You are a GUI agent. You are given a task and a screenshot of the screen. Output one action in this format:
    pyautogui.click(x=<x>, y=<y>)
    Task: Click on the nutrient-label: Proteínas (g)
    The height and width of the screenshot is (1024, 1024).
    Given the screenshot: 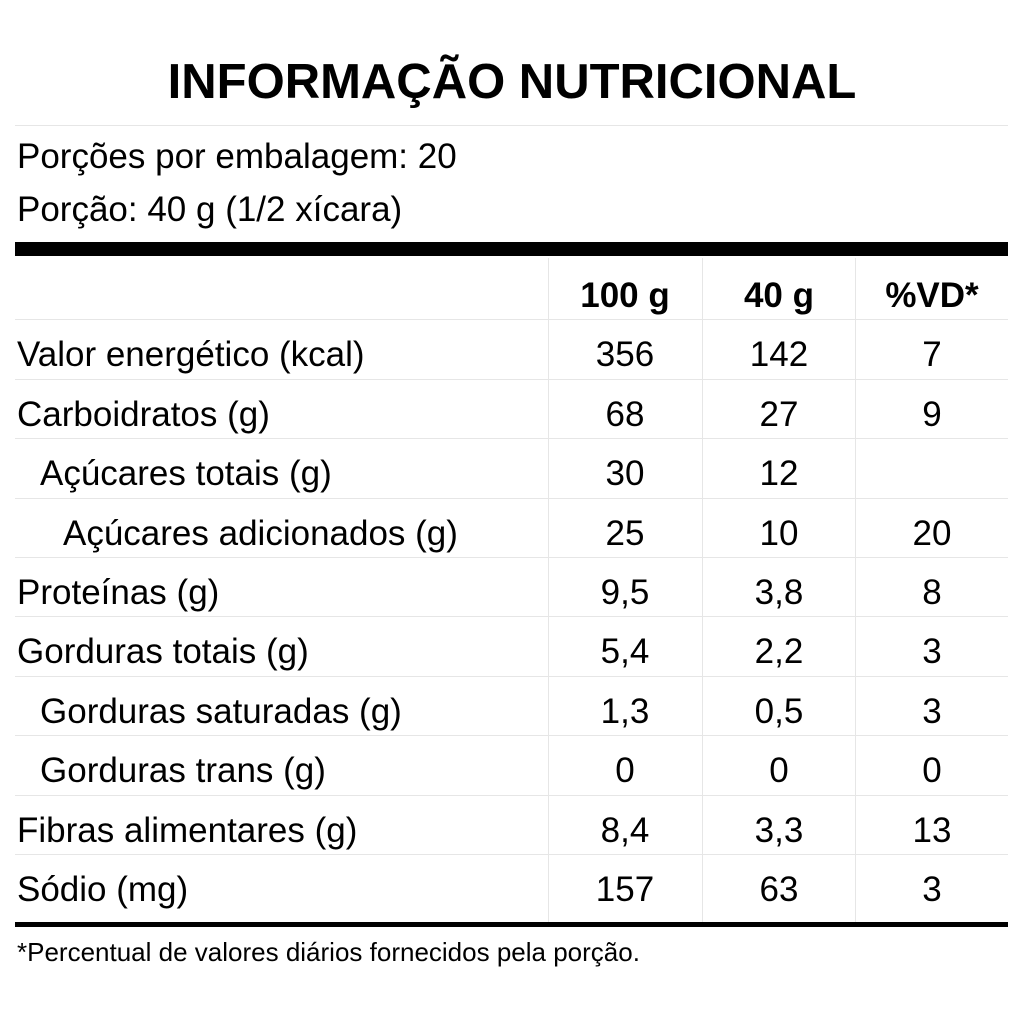 What is the action you would take?
    pyautogui.click(x=118, y=592)
    